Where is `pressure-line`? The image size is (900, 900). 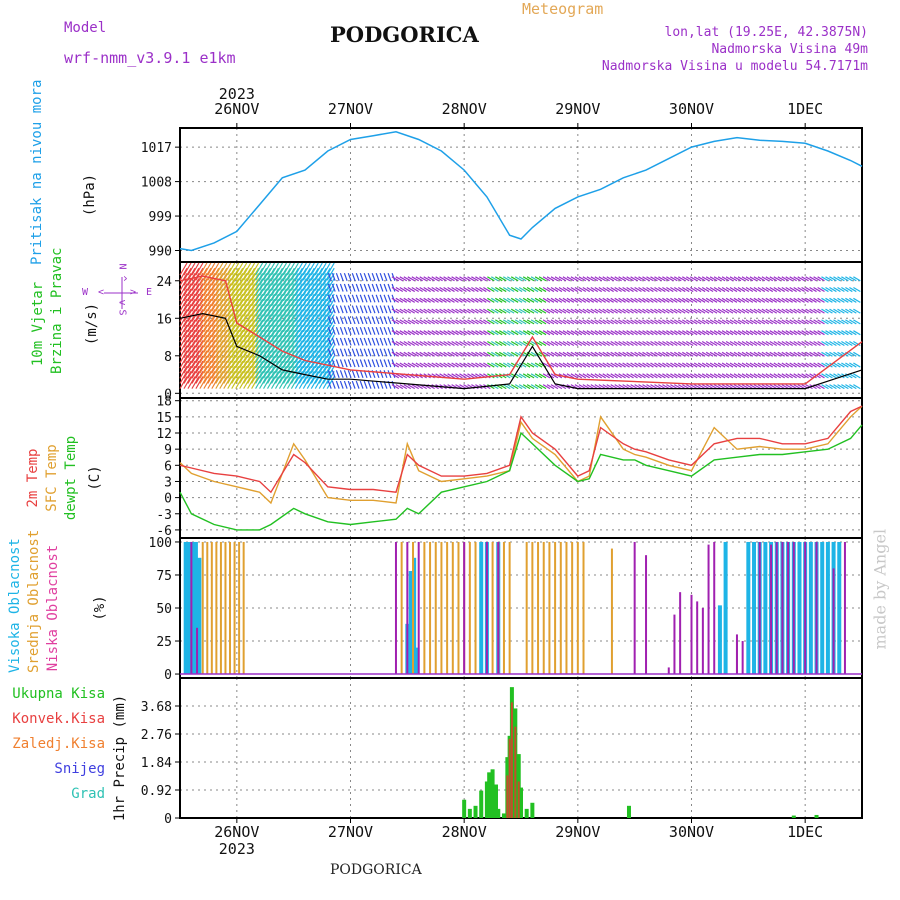
pressure-line is located at coordinates (521, 191).